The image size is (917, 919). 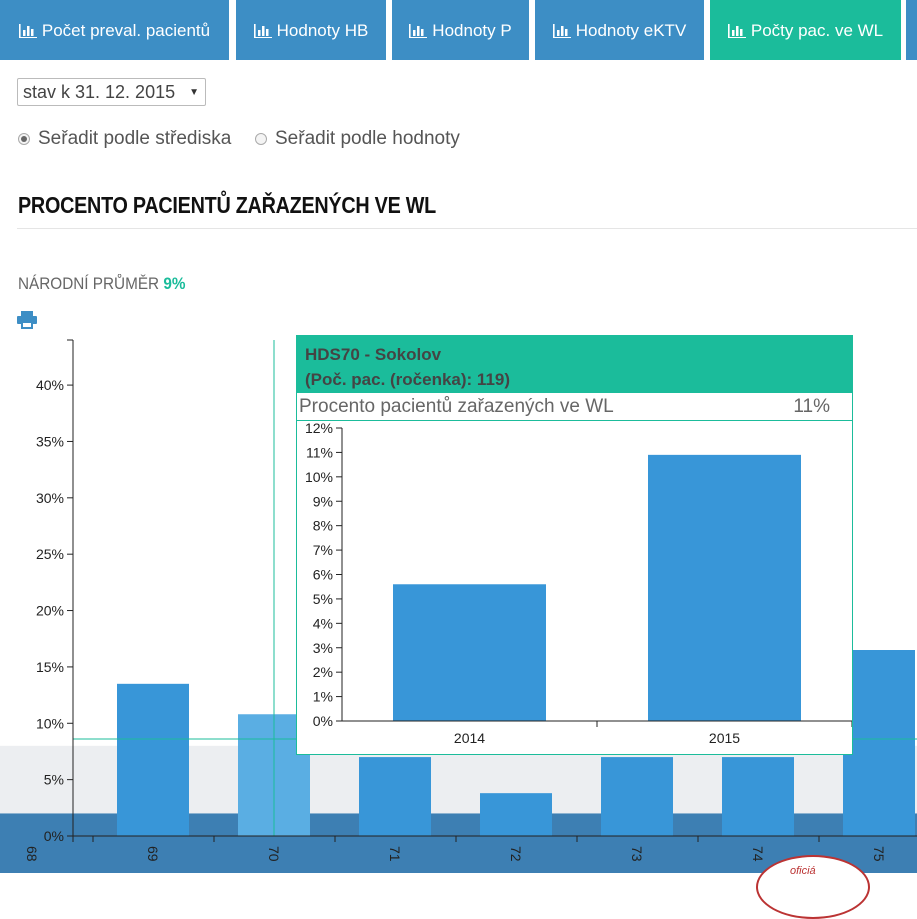 I want to click on x-tick-label: 73, so click(x=637, y=854).